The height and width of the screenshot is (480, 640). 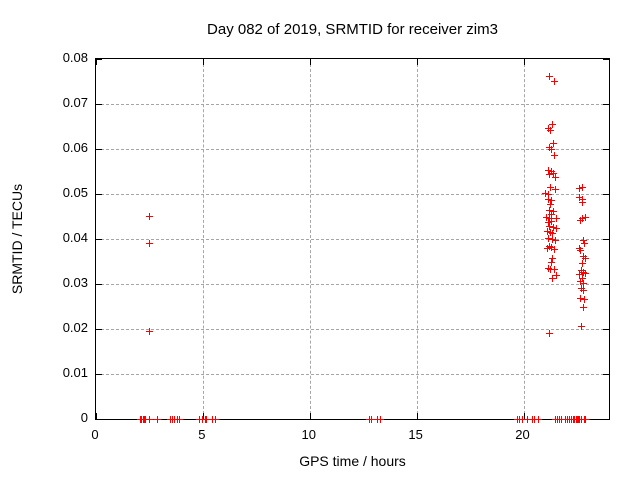 I want to click on x-tick-label: 20, so click(x=522, y=434).